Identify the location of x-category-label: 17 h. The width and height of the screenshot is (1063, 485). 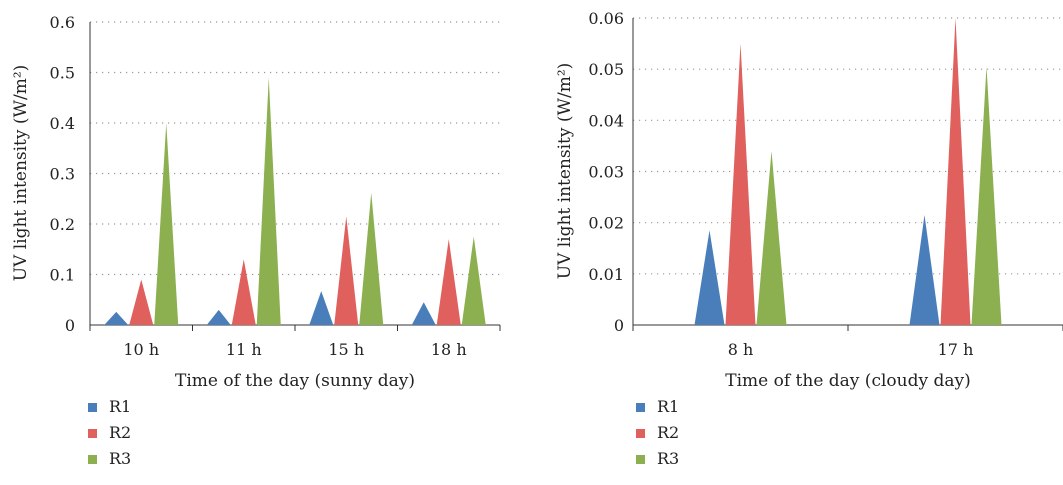
(956, 349).